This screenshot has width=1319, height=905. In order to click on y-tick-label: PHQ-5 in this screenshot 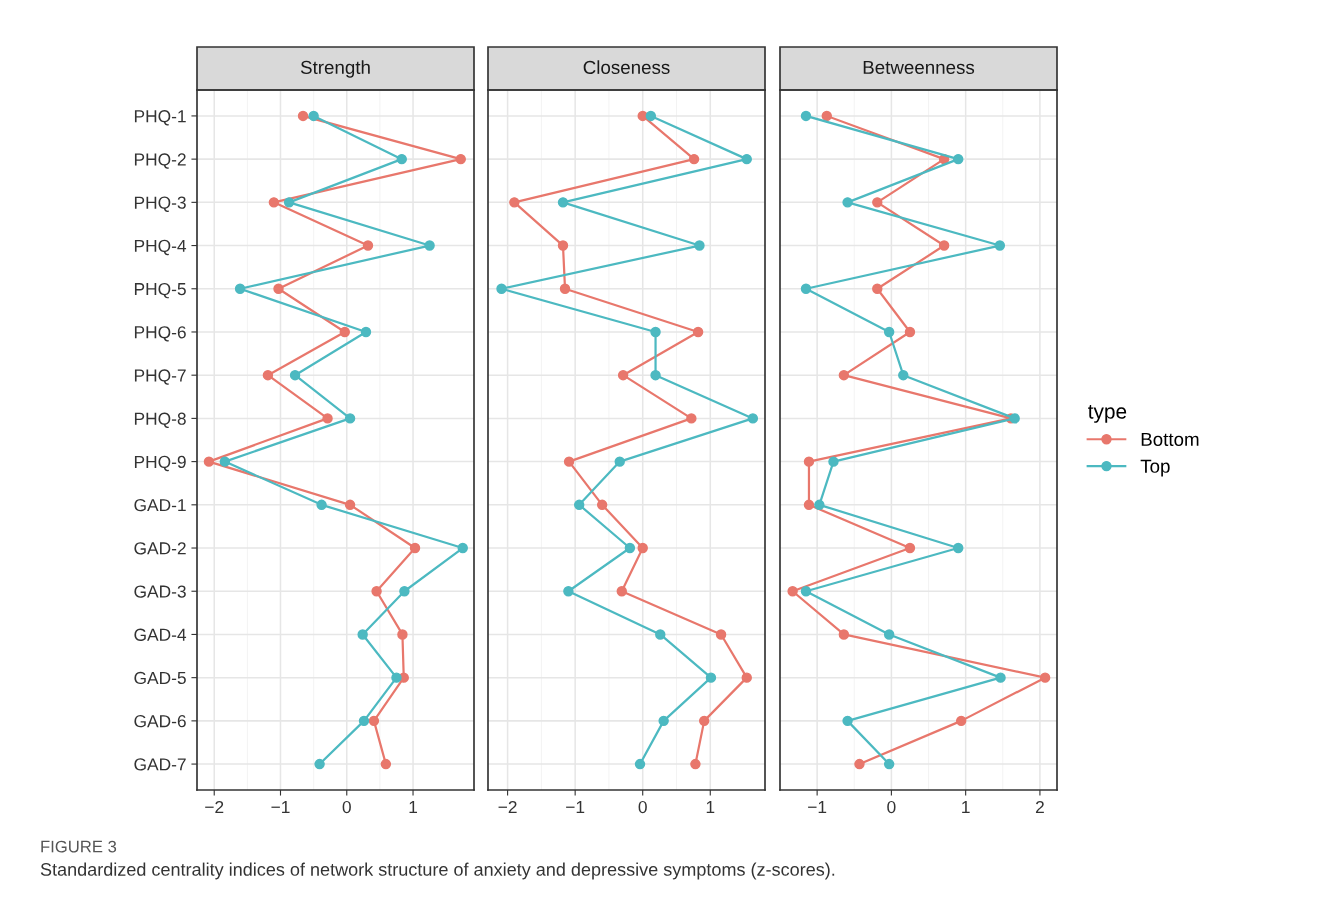, I will do `click(160, 290)`.